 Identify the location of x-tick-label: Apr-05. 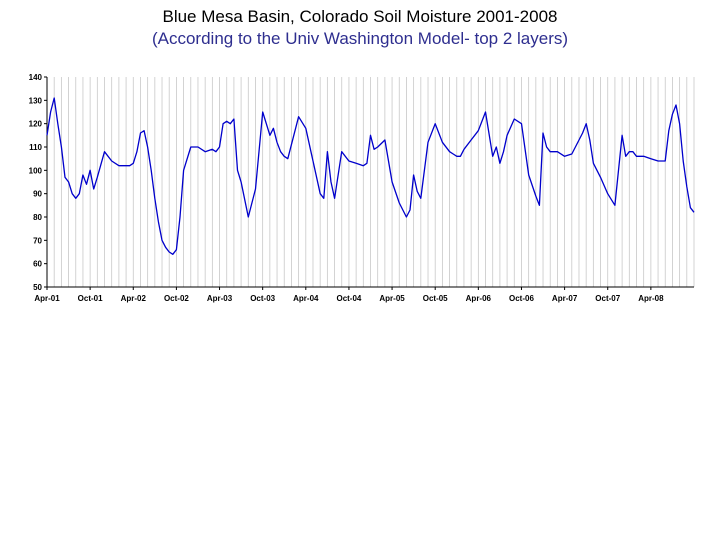
(392, 298).